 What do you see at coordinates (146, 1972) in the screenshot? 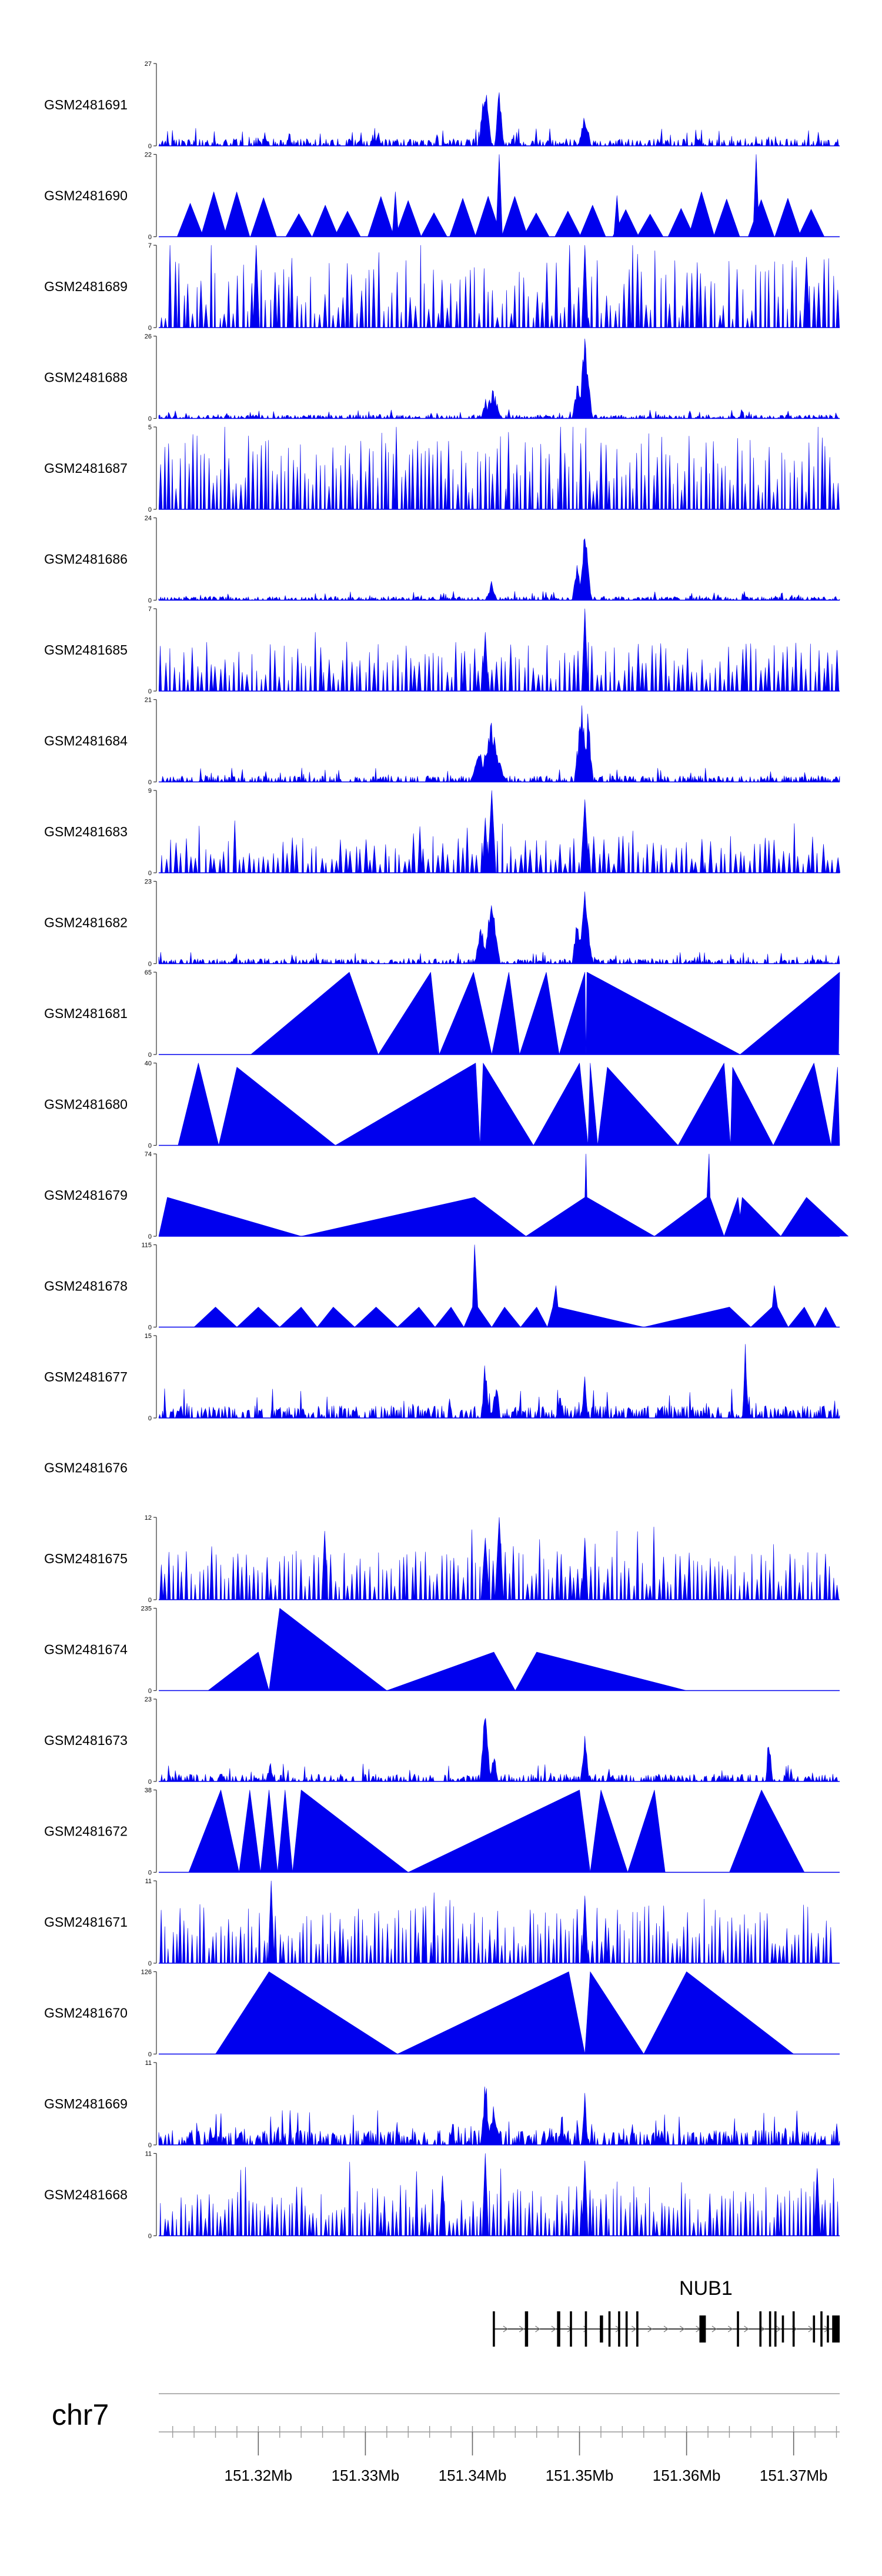
I see `y-max-label: 126` at bounding box center [146, 1972].